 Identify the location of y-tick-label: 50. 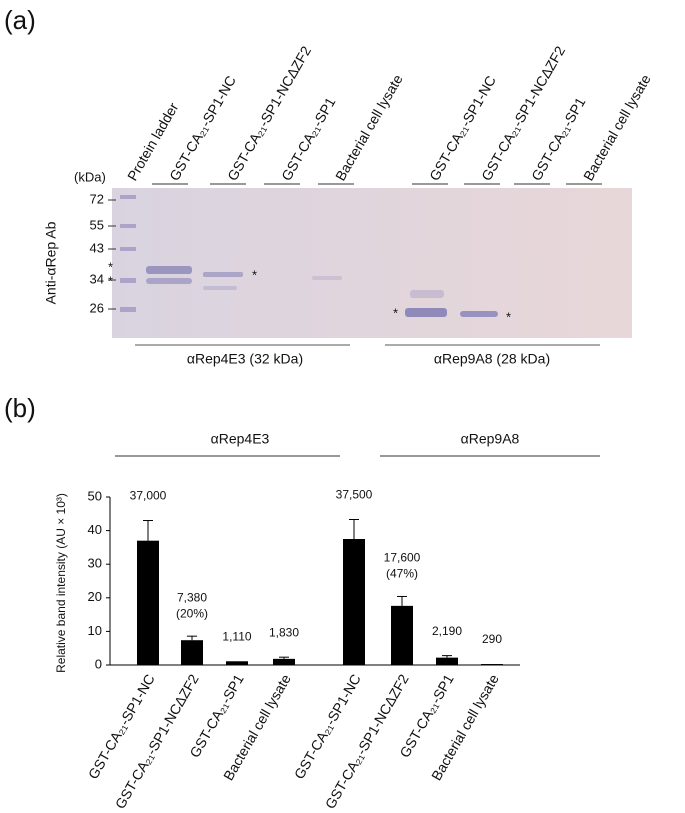
(95, 495).